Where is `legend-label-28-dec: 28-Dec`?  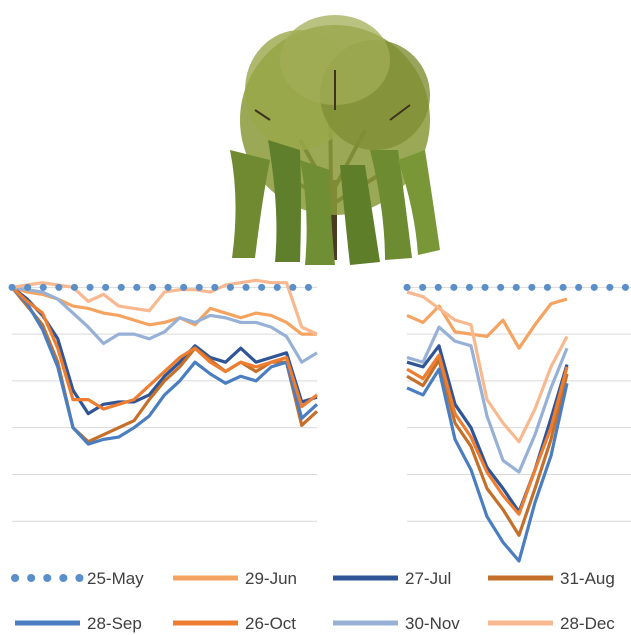
legend-label-28-dec: 28-Dec is located at coordinates (587, 623).